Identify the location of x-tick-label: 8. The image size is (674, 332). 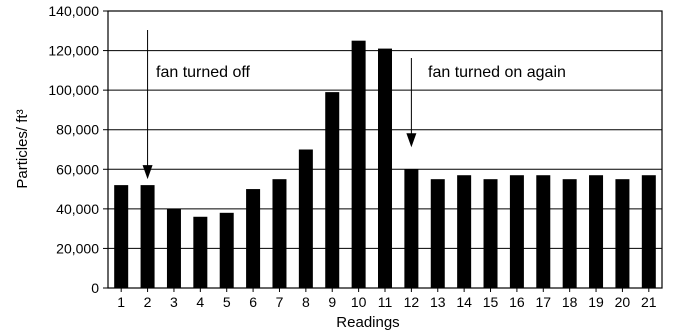
(306, 302).